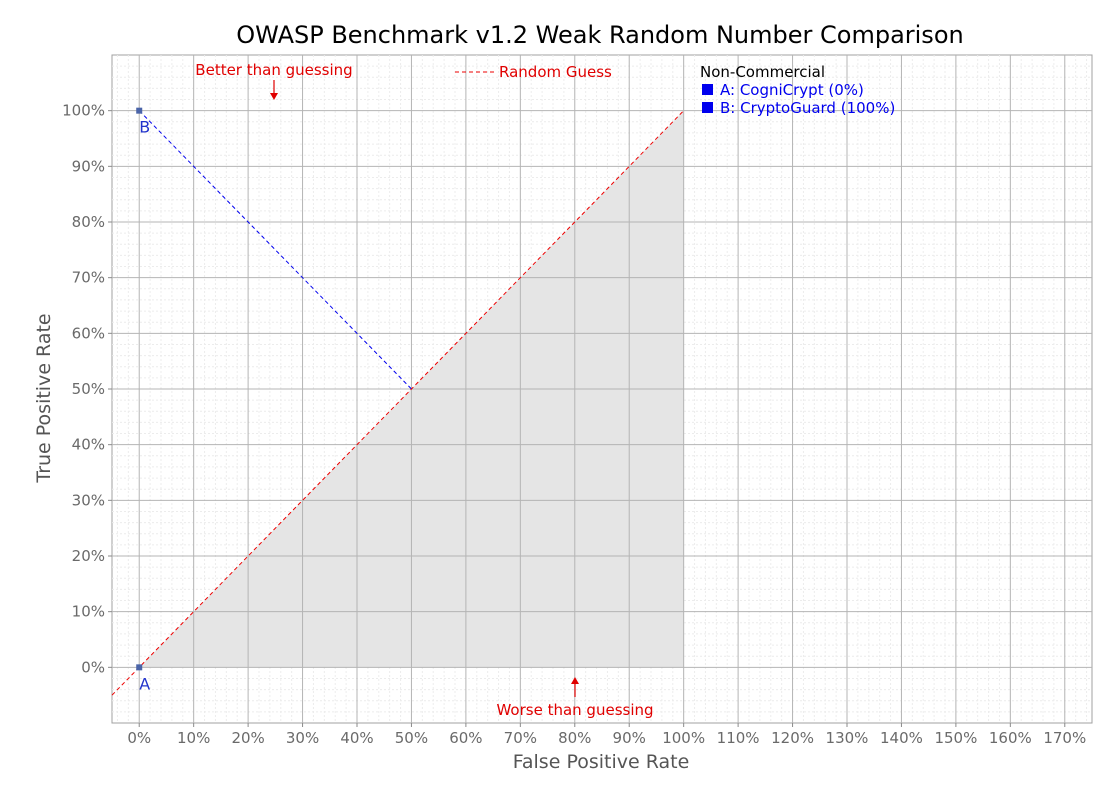 The width and height of the screenshot is (1120, 800). What do you see at coordinates (193, 738) in the screenshot?
I see `x-tick-label: 10%` at bounding box center [193, 738].